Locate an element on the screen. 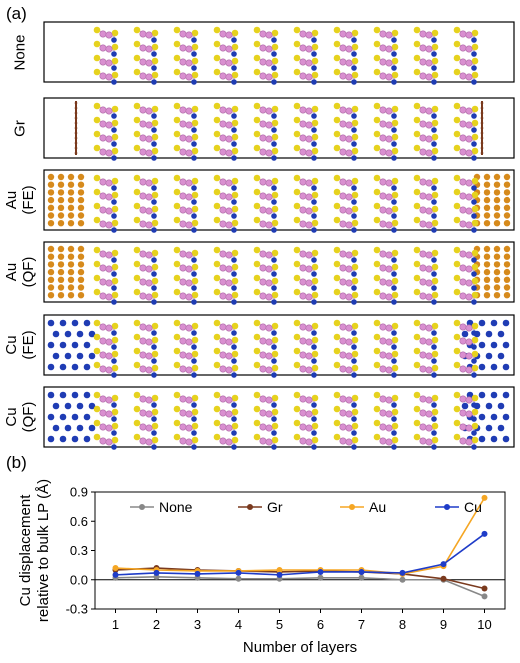 The height and width of the screenshot is (663, 520). x-tick-label: 4 is located at coordinates (238, 624).